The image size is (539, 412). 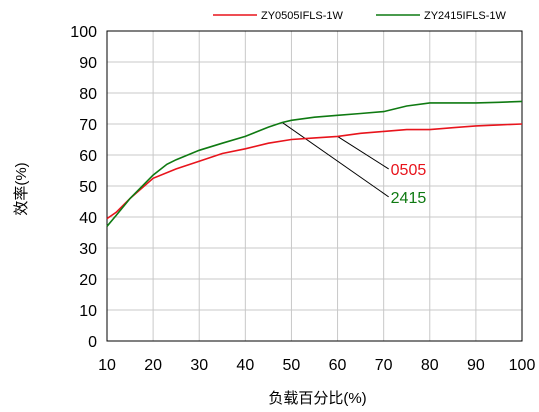 What do you see at coordinates (199, 365) in the screenshot?
I see `x-tick-label: 30` at bounding box center [199, 365].